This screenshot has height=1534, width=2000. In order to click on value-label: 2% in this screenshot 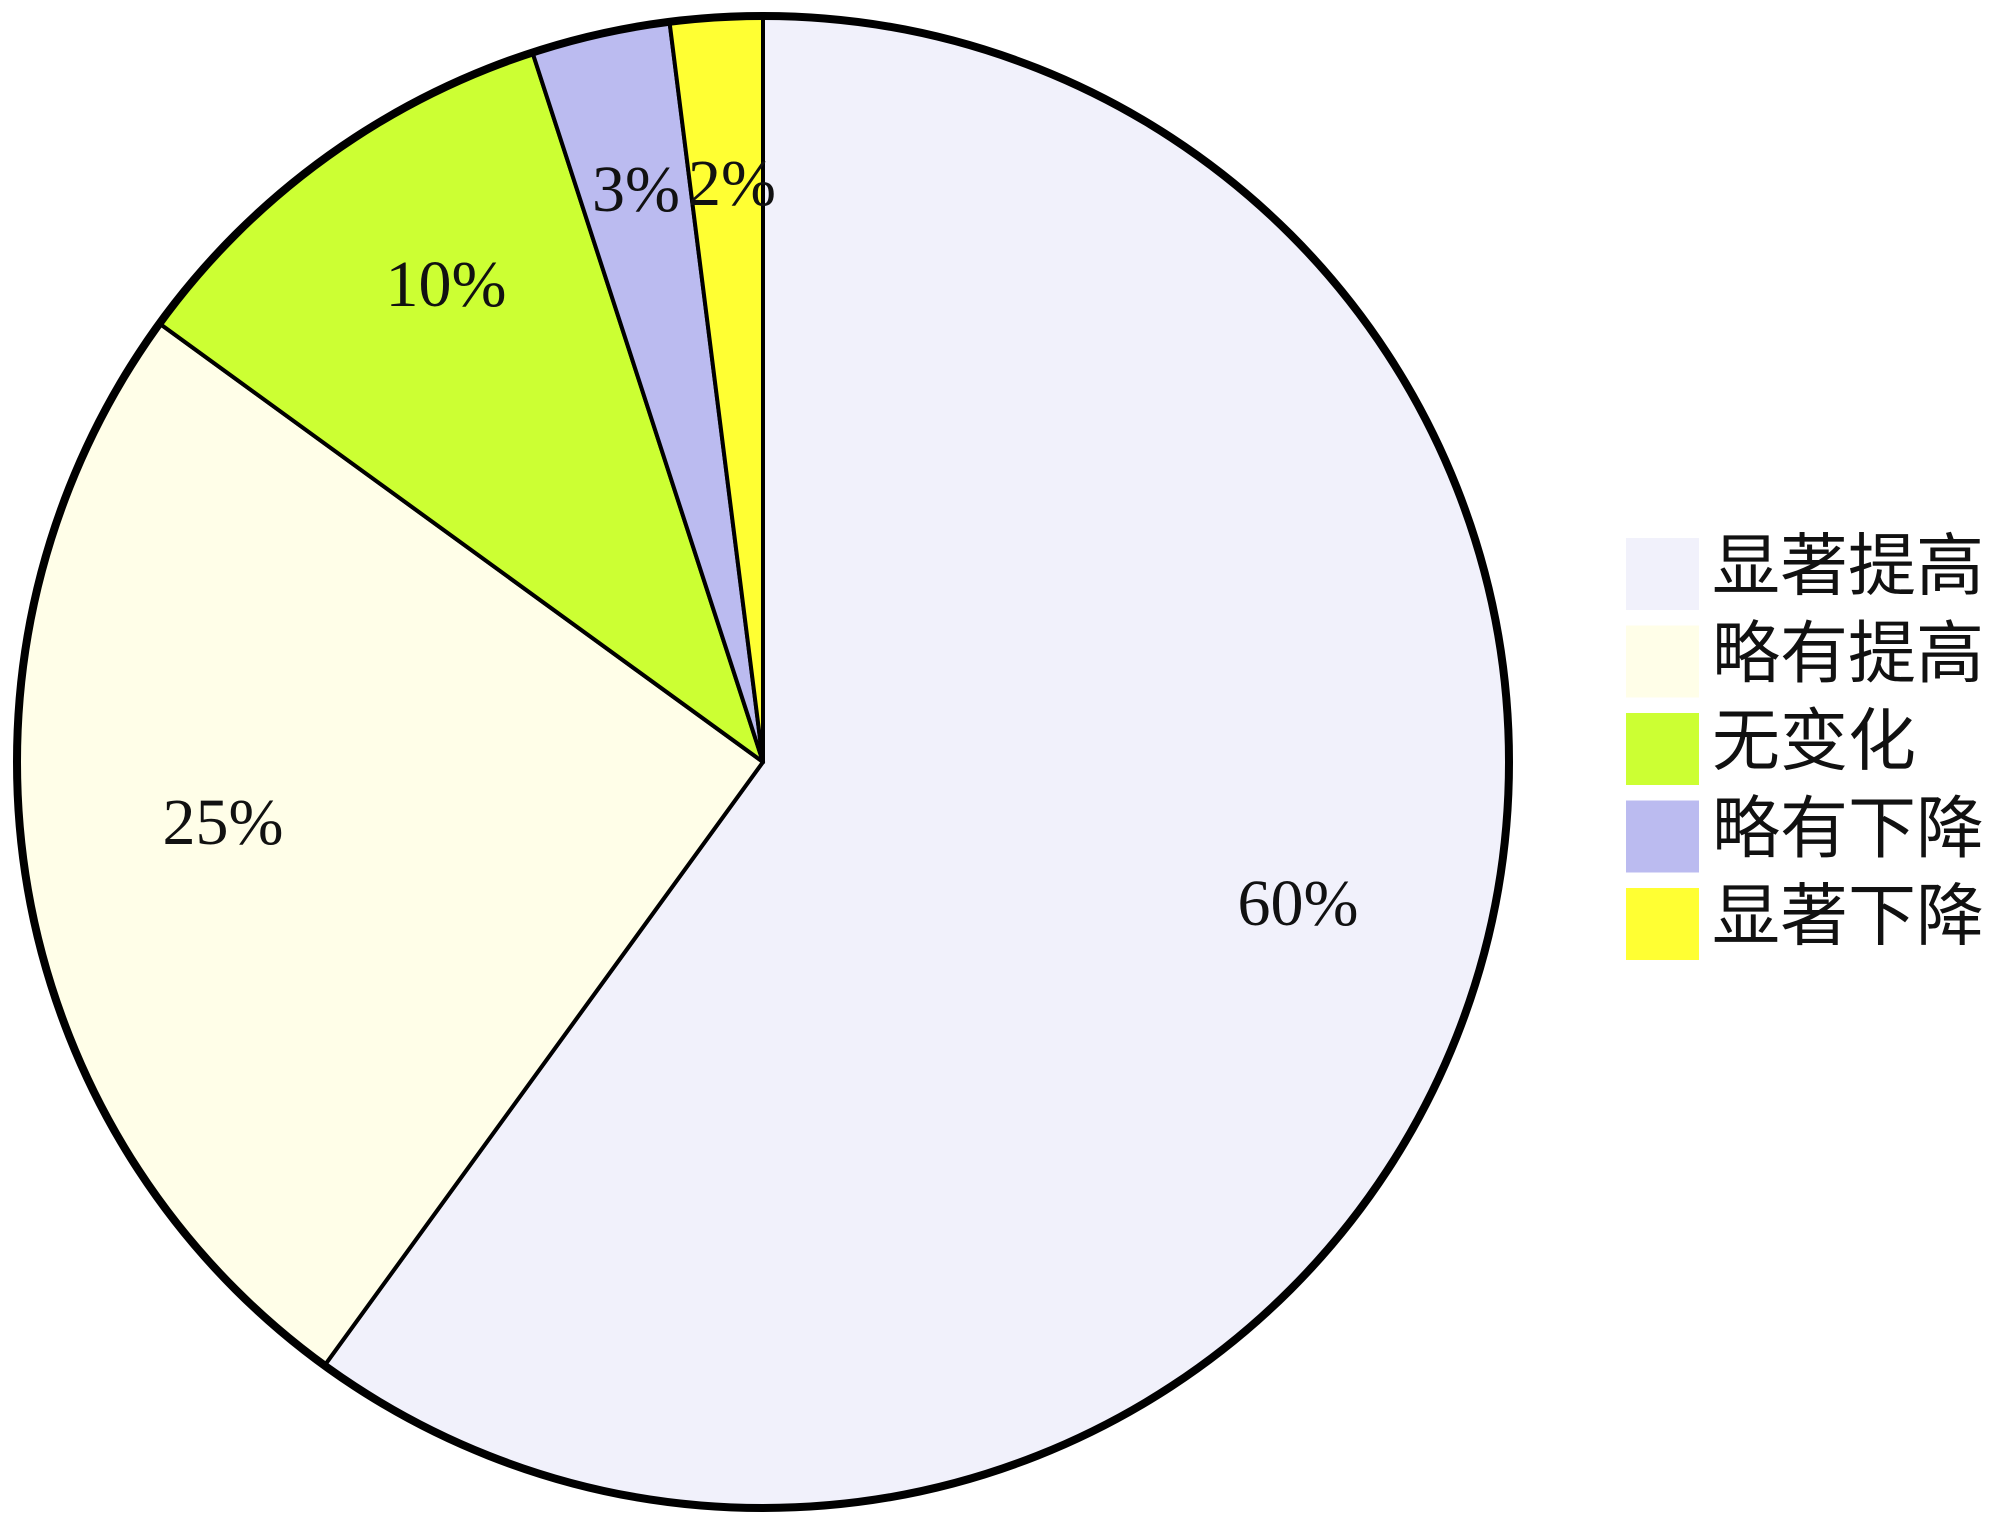, I will do `click(732, 183)`.